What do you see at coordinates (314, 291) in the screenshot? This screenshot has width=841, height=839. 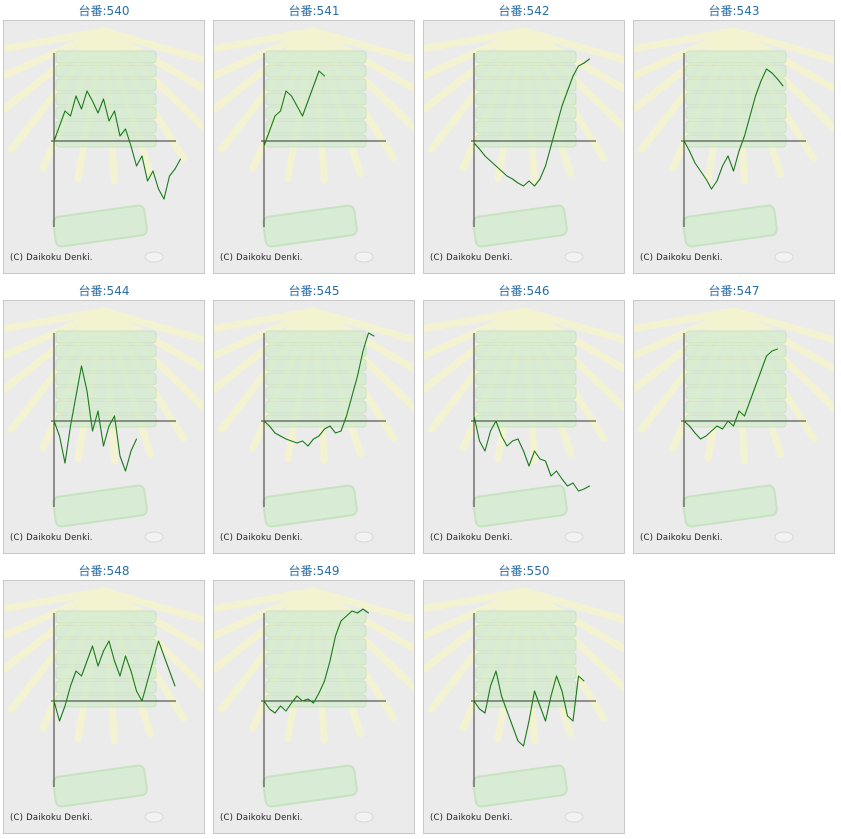 I see `machine-number-link: 台番:545` at bounding box center [314, 291].